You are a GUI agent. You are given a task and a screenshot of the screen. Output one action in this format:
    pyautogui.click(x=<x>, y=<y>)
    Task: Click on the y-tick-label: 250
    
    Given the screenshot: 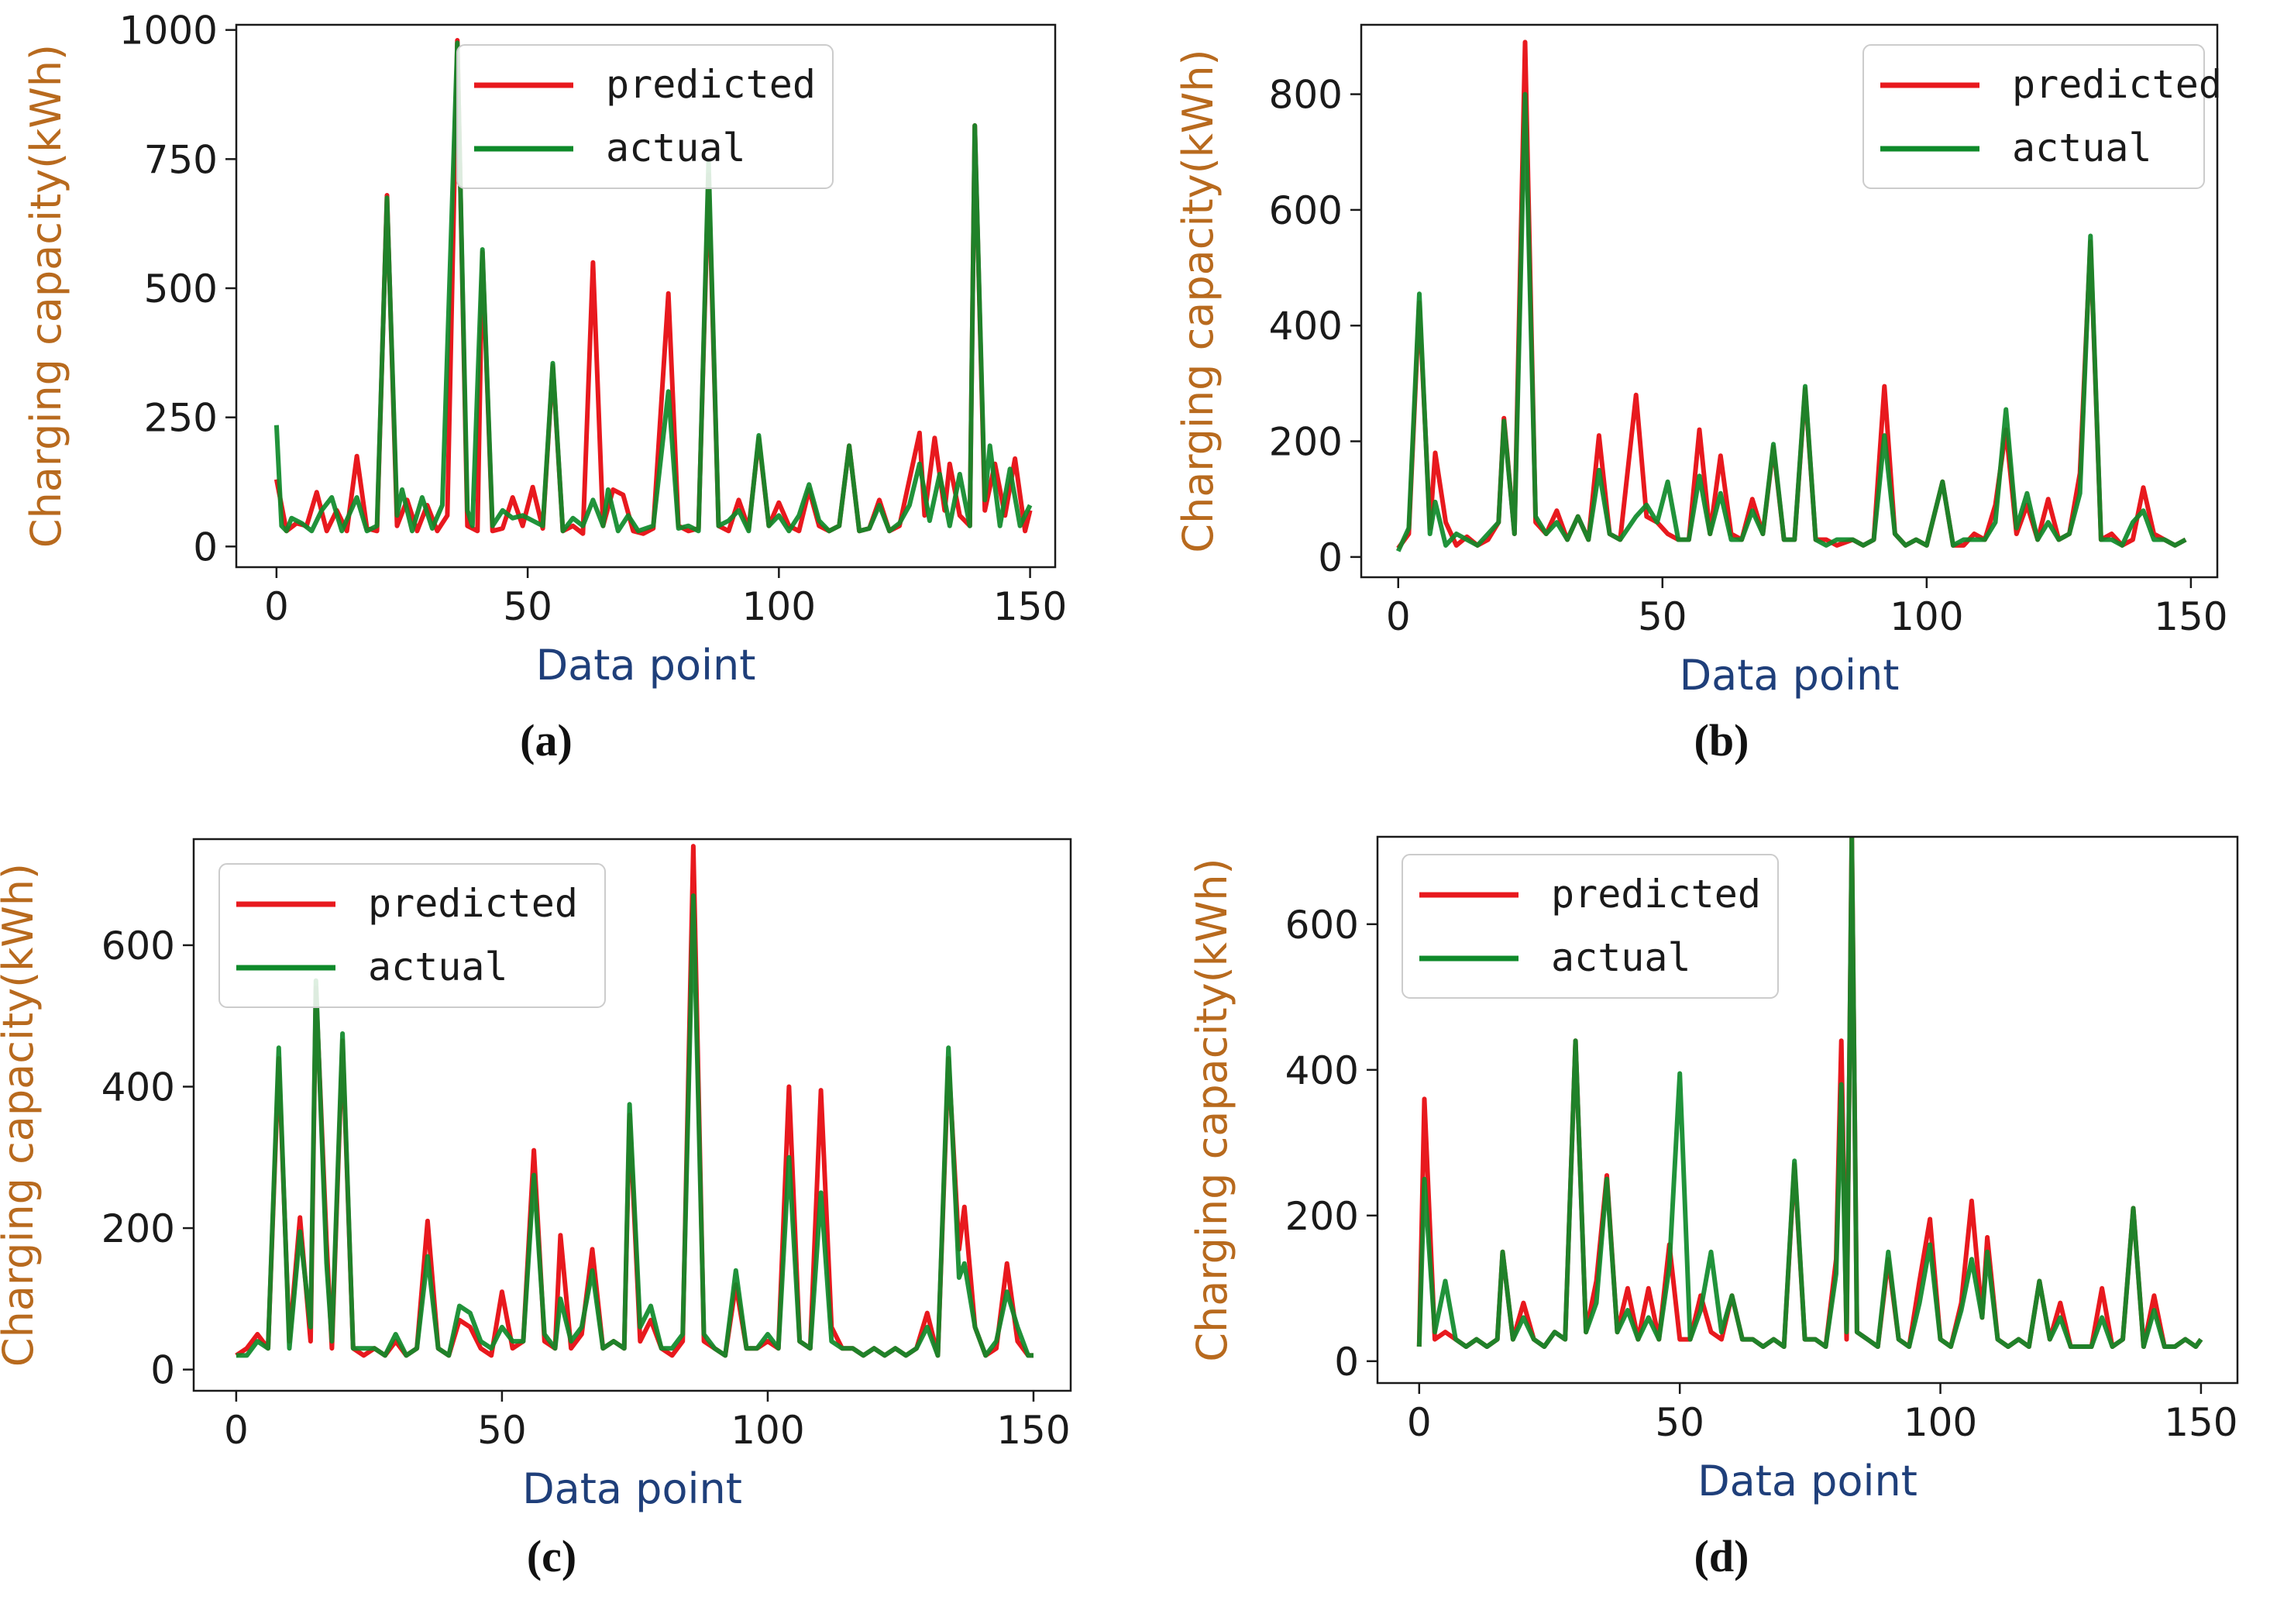 What is the action you would take?
    pyautogui.click(x=181, y=418)
    